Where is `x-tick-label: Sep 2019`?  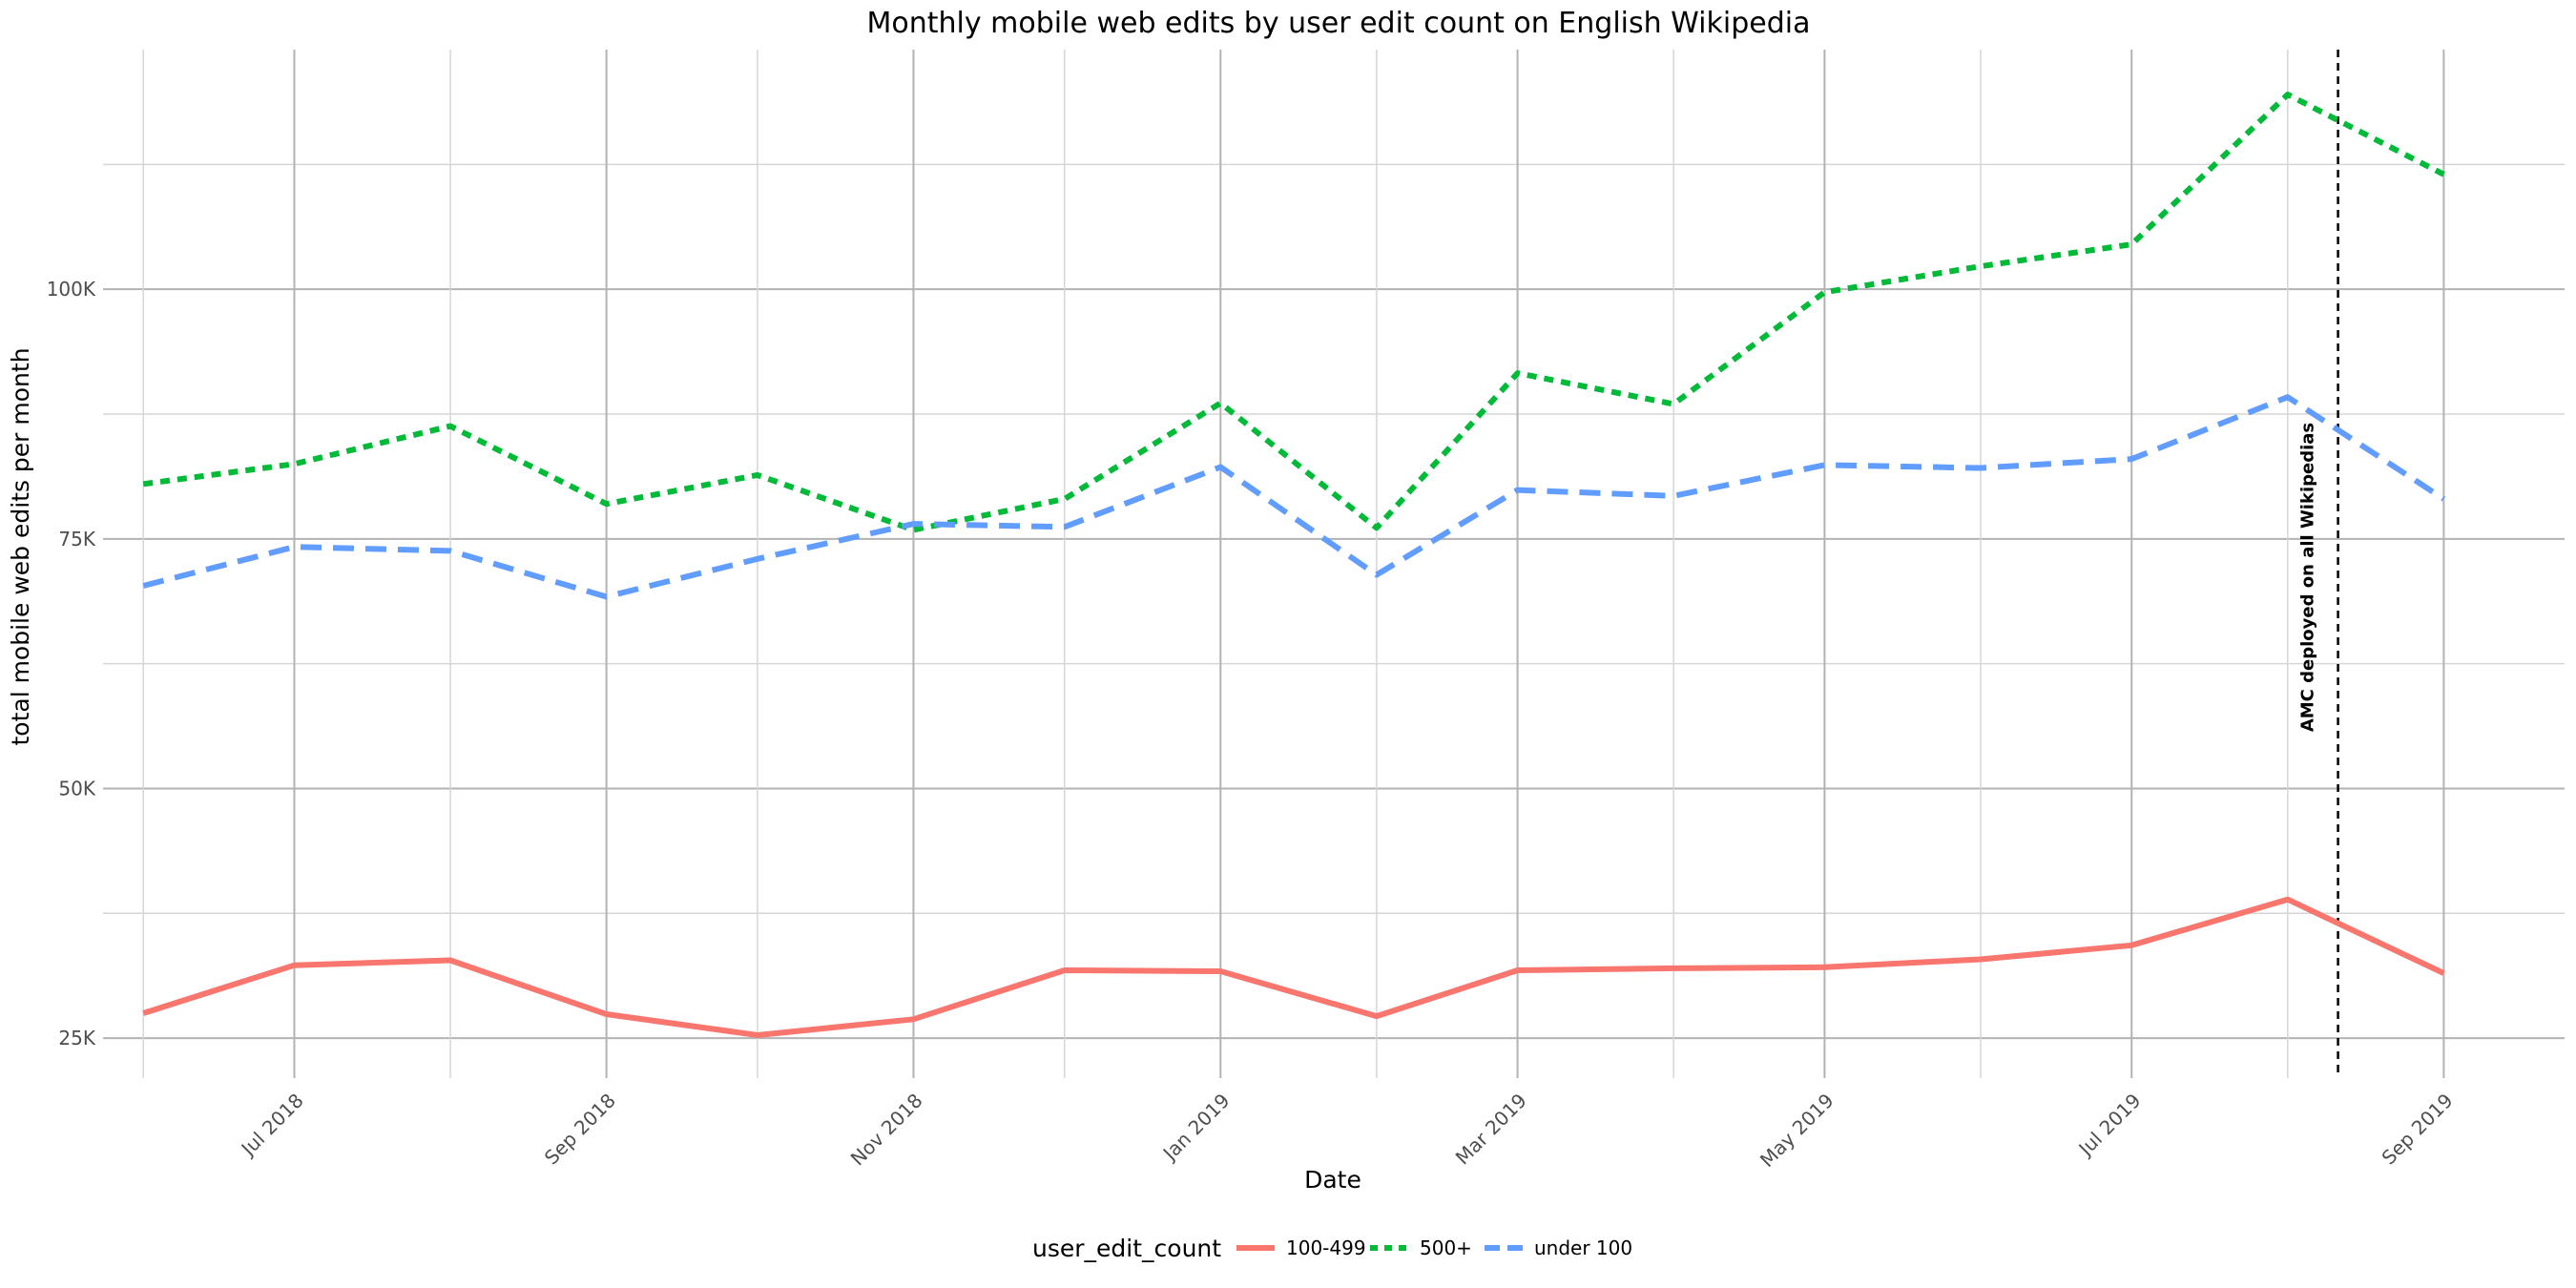
x-tick-label: Sep 2019 is located at coordinates (2418, 1129).